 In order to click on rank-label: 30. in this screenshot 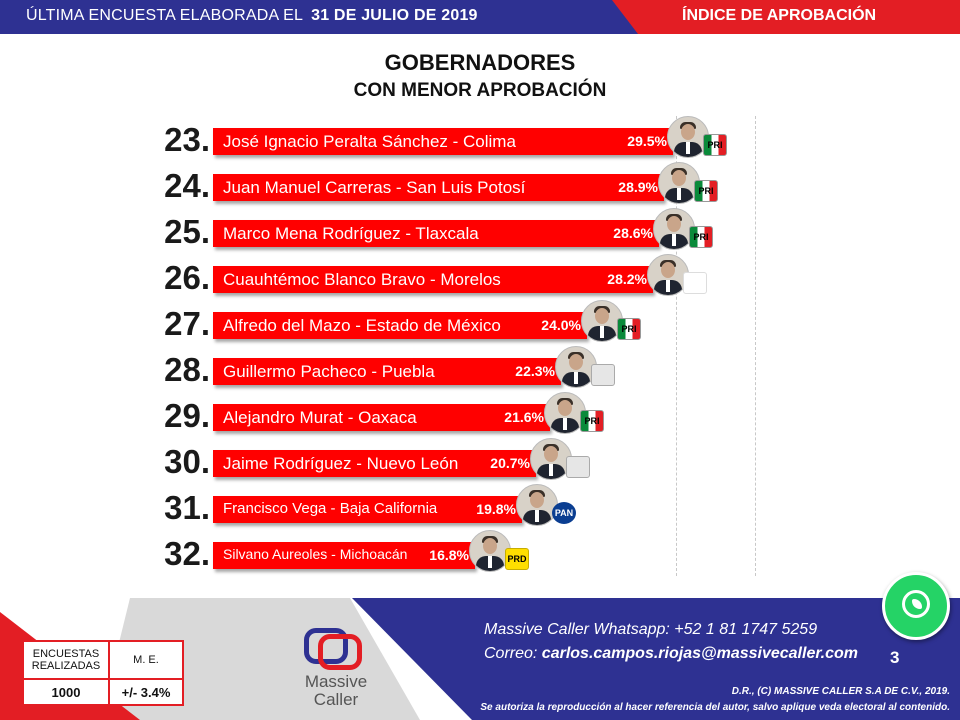, I will do `click(187, 461)`.